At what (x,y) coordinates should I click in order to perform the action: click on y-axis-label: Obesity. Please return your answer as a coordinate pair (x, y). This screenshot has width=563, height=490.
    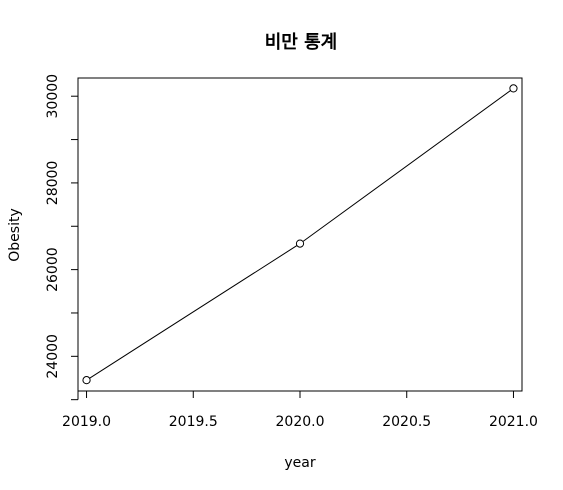
    Looking at the image, I should click on (15, 234).